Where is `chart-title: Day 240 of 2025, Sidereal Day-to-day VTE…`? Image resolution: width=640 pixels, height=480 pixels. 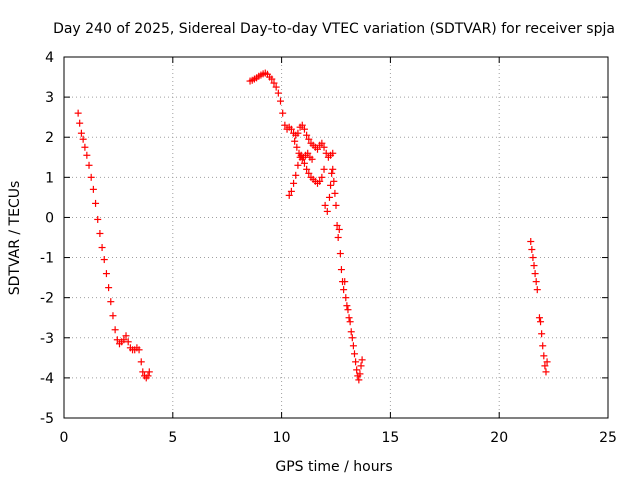
chart-title: Day 240 of 2025, Sidereal Day-to-day VTE… is located at coordinates (334, 29).